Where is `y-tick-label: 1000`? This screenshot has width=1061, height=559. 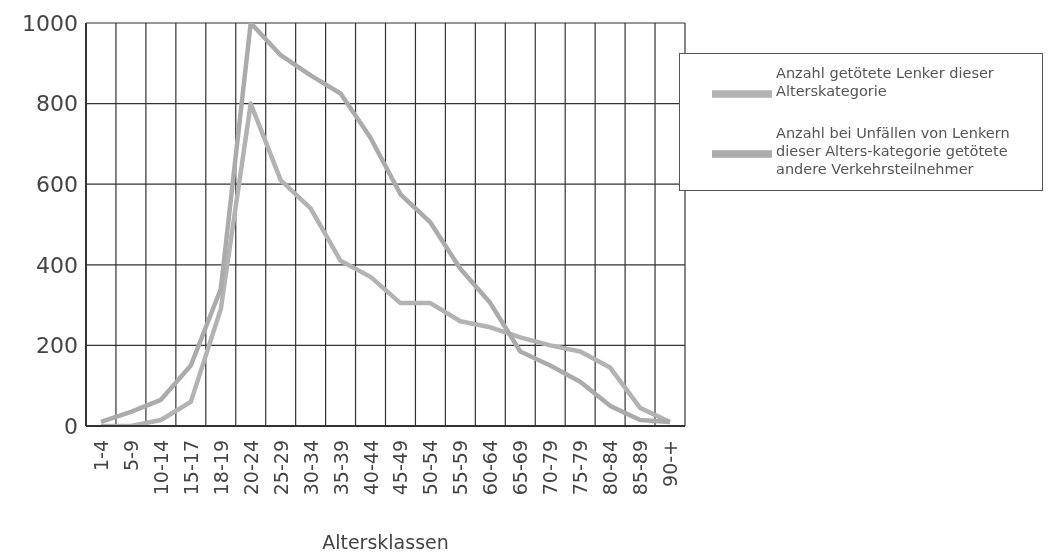 y-tick-label: 1000 is located at coordinates (50, 23).